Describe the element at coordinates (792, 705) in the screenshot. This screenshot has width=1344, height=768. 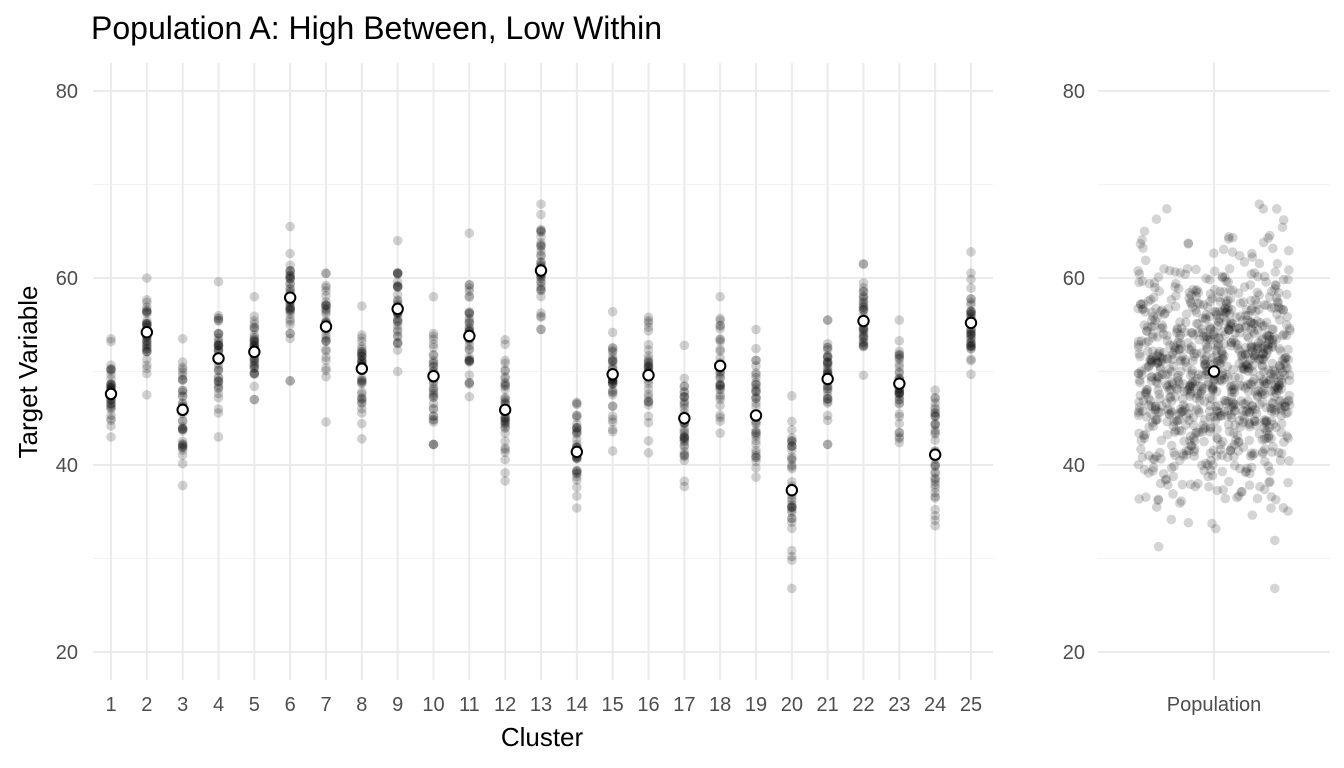
I see `x-tick-label: 20` at that location.